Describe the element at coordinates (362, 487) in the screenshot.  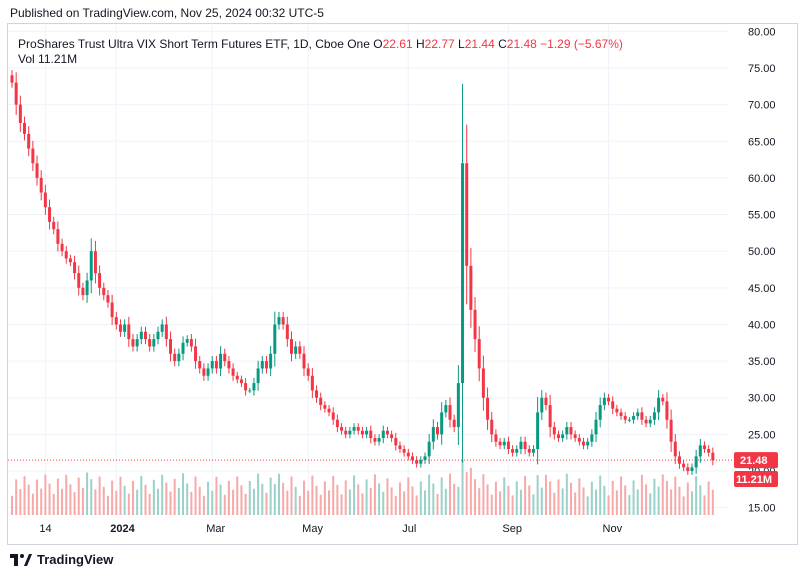
I see `volume-bars` at that location.